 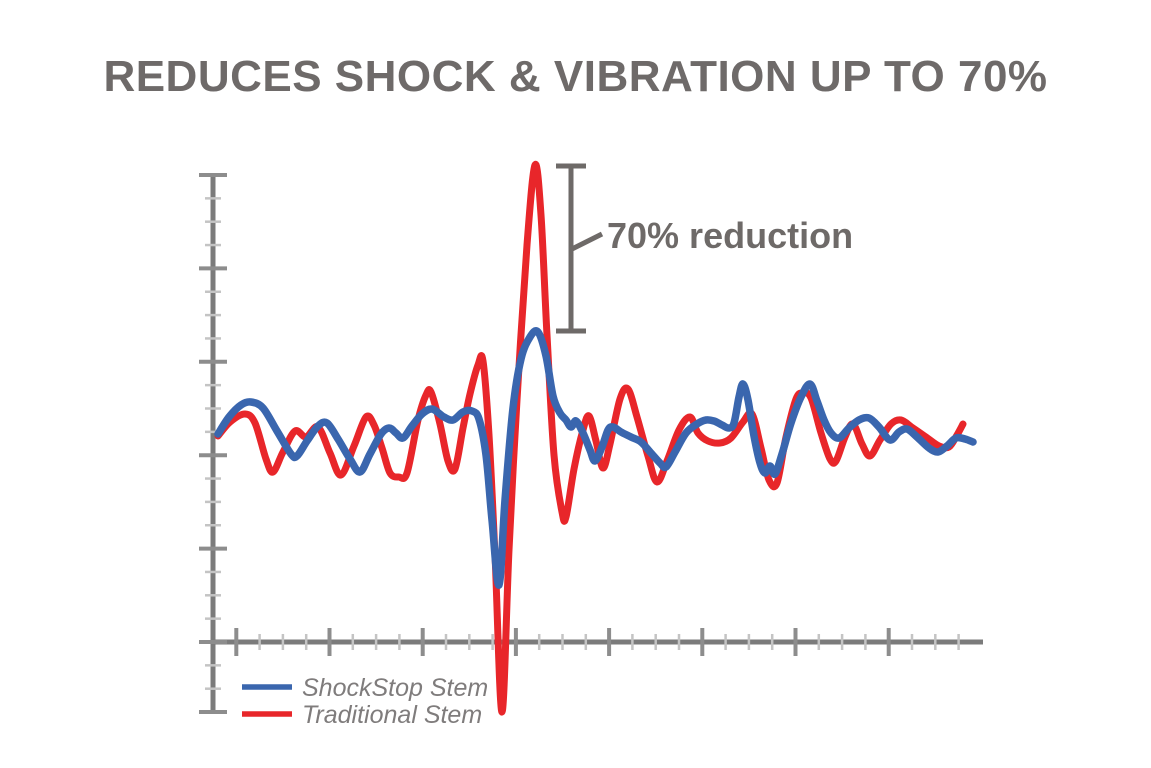 I want to click on reduction-bracket, so click(x=580, y=248).